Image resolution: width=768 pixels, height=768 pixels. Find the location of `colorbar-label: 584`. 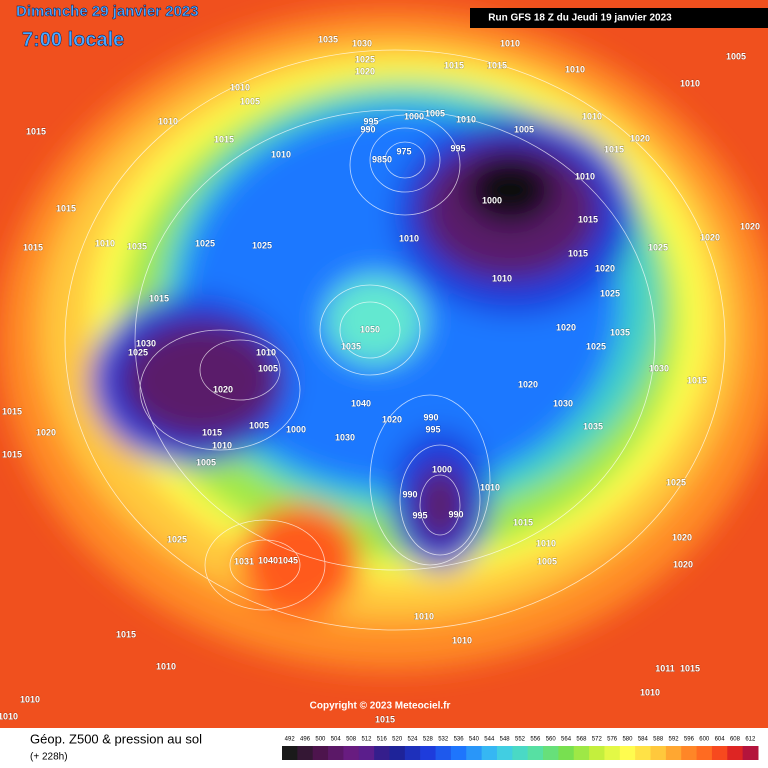

colorbar-label: 584 is located at coordinates (643, 740).